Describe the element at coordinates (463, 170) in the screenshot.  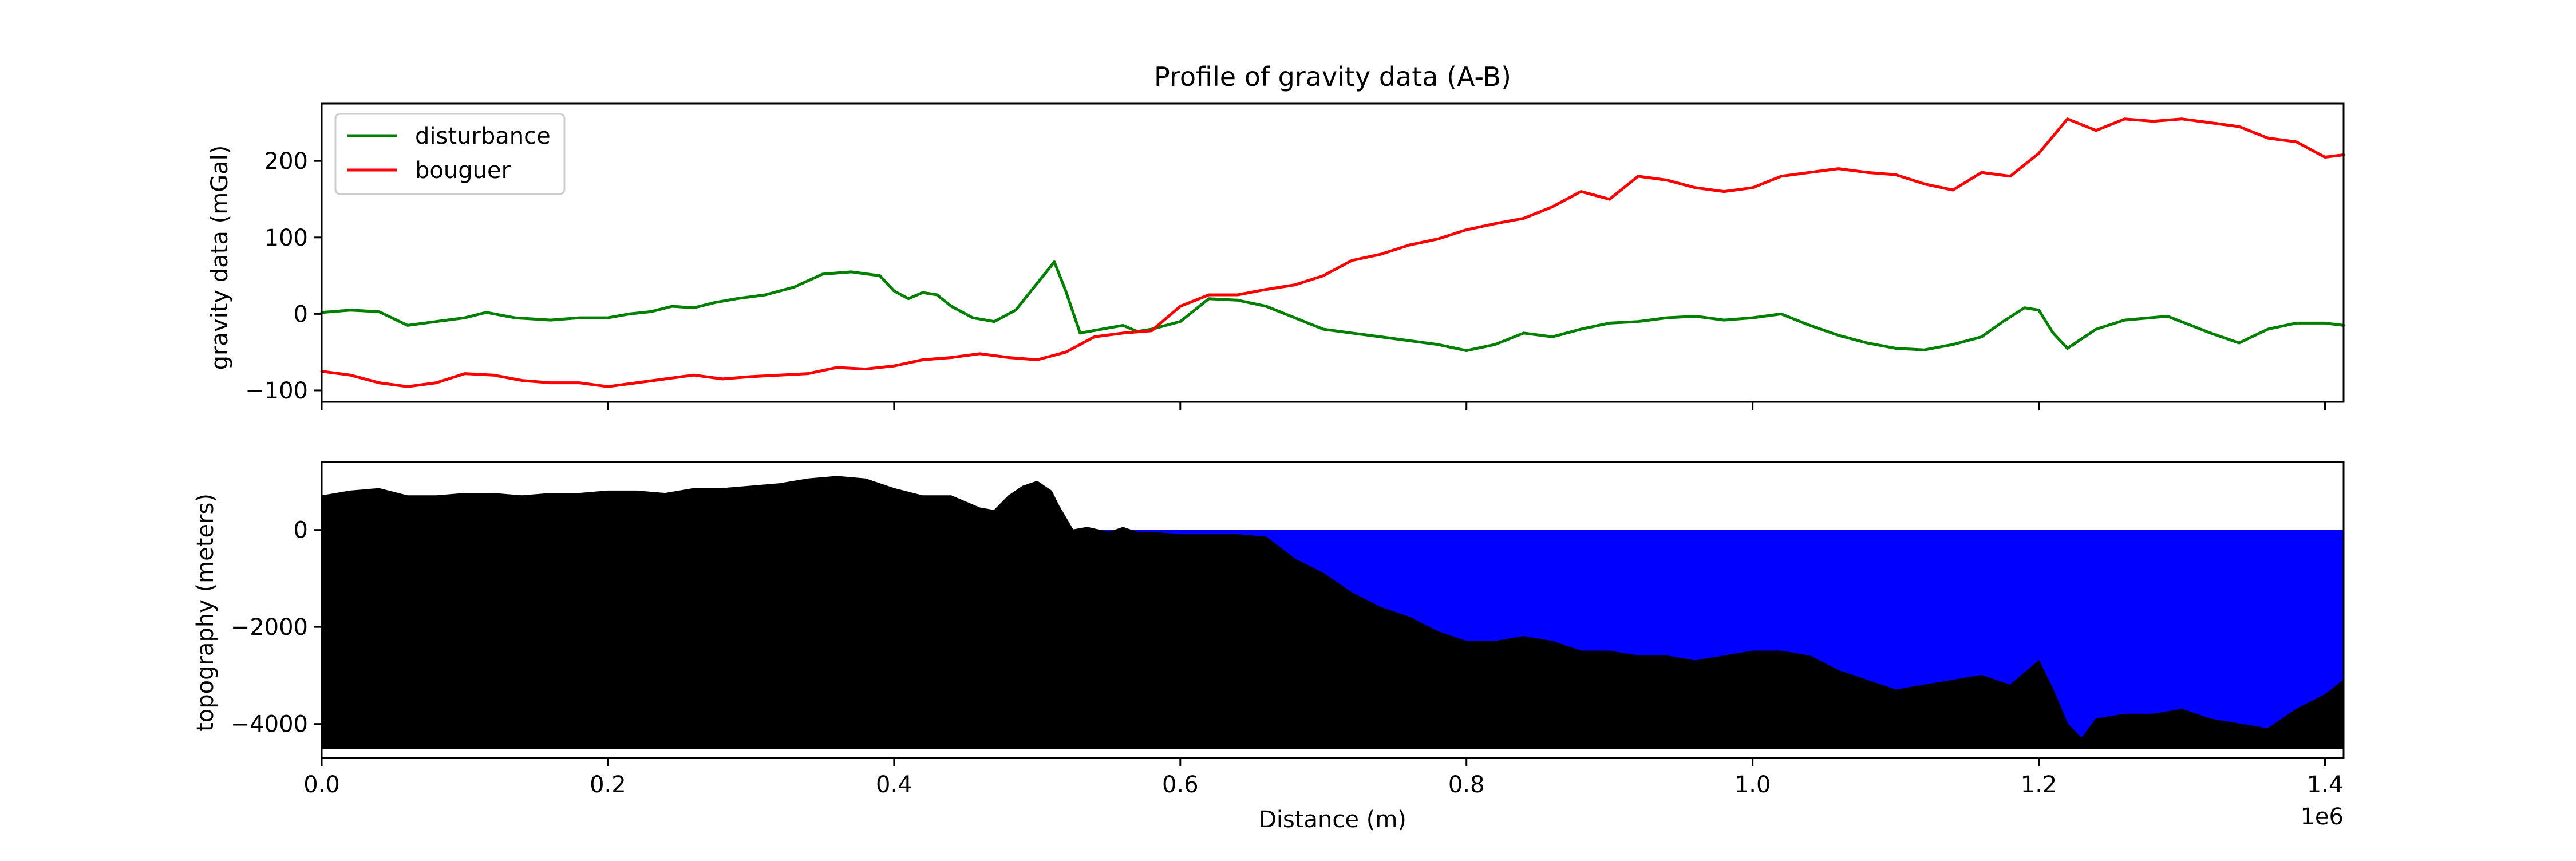
I see `legend-label-bouguer: bouguer` at that location.